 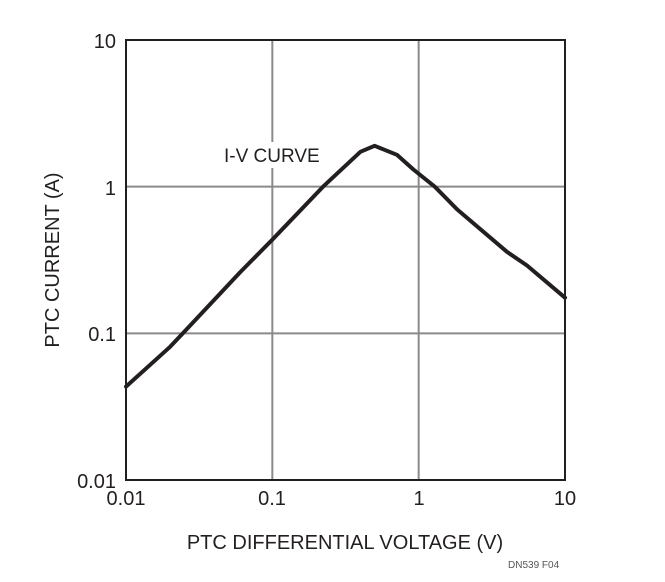 I want to click on y-tick-label: 1, so click(x=110, y=189).